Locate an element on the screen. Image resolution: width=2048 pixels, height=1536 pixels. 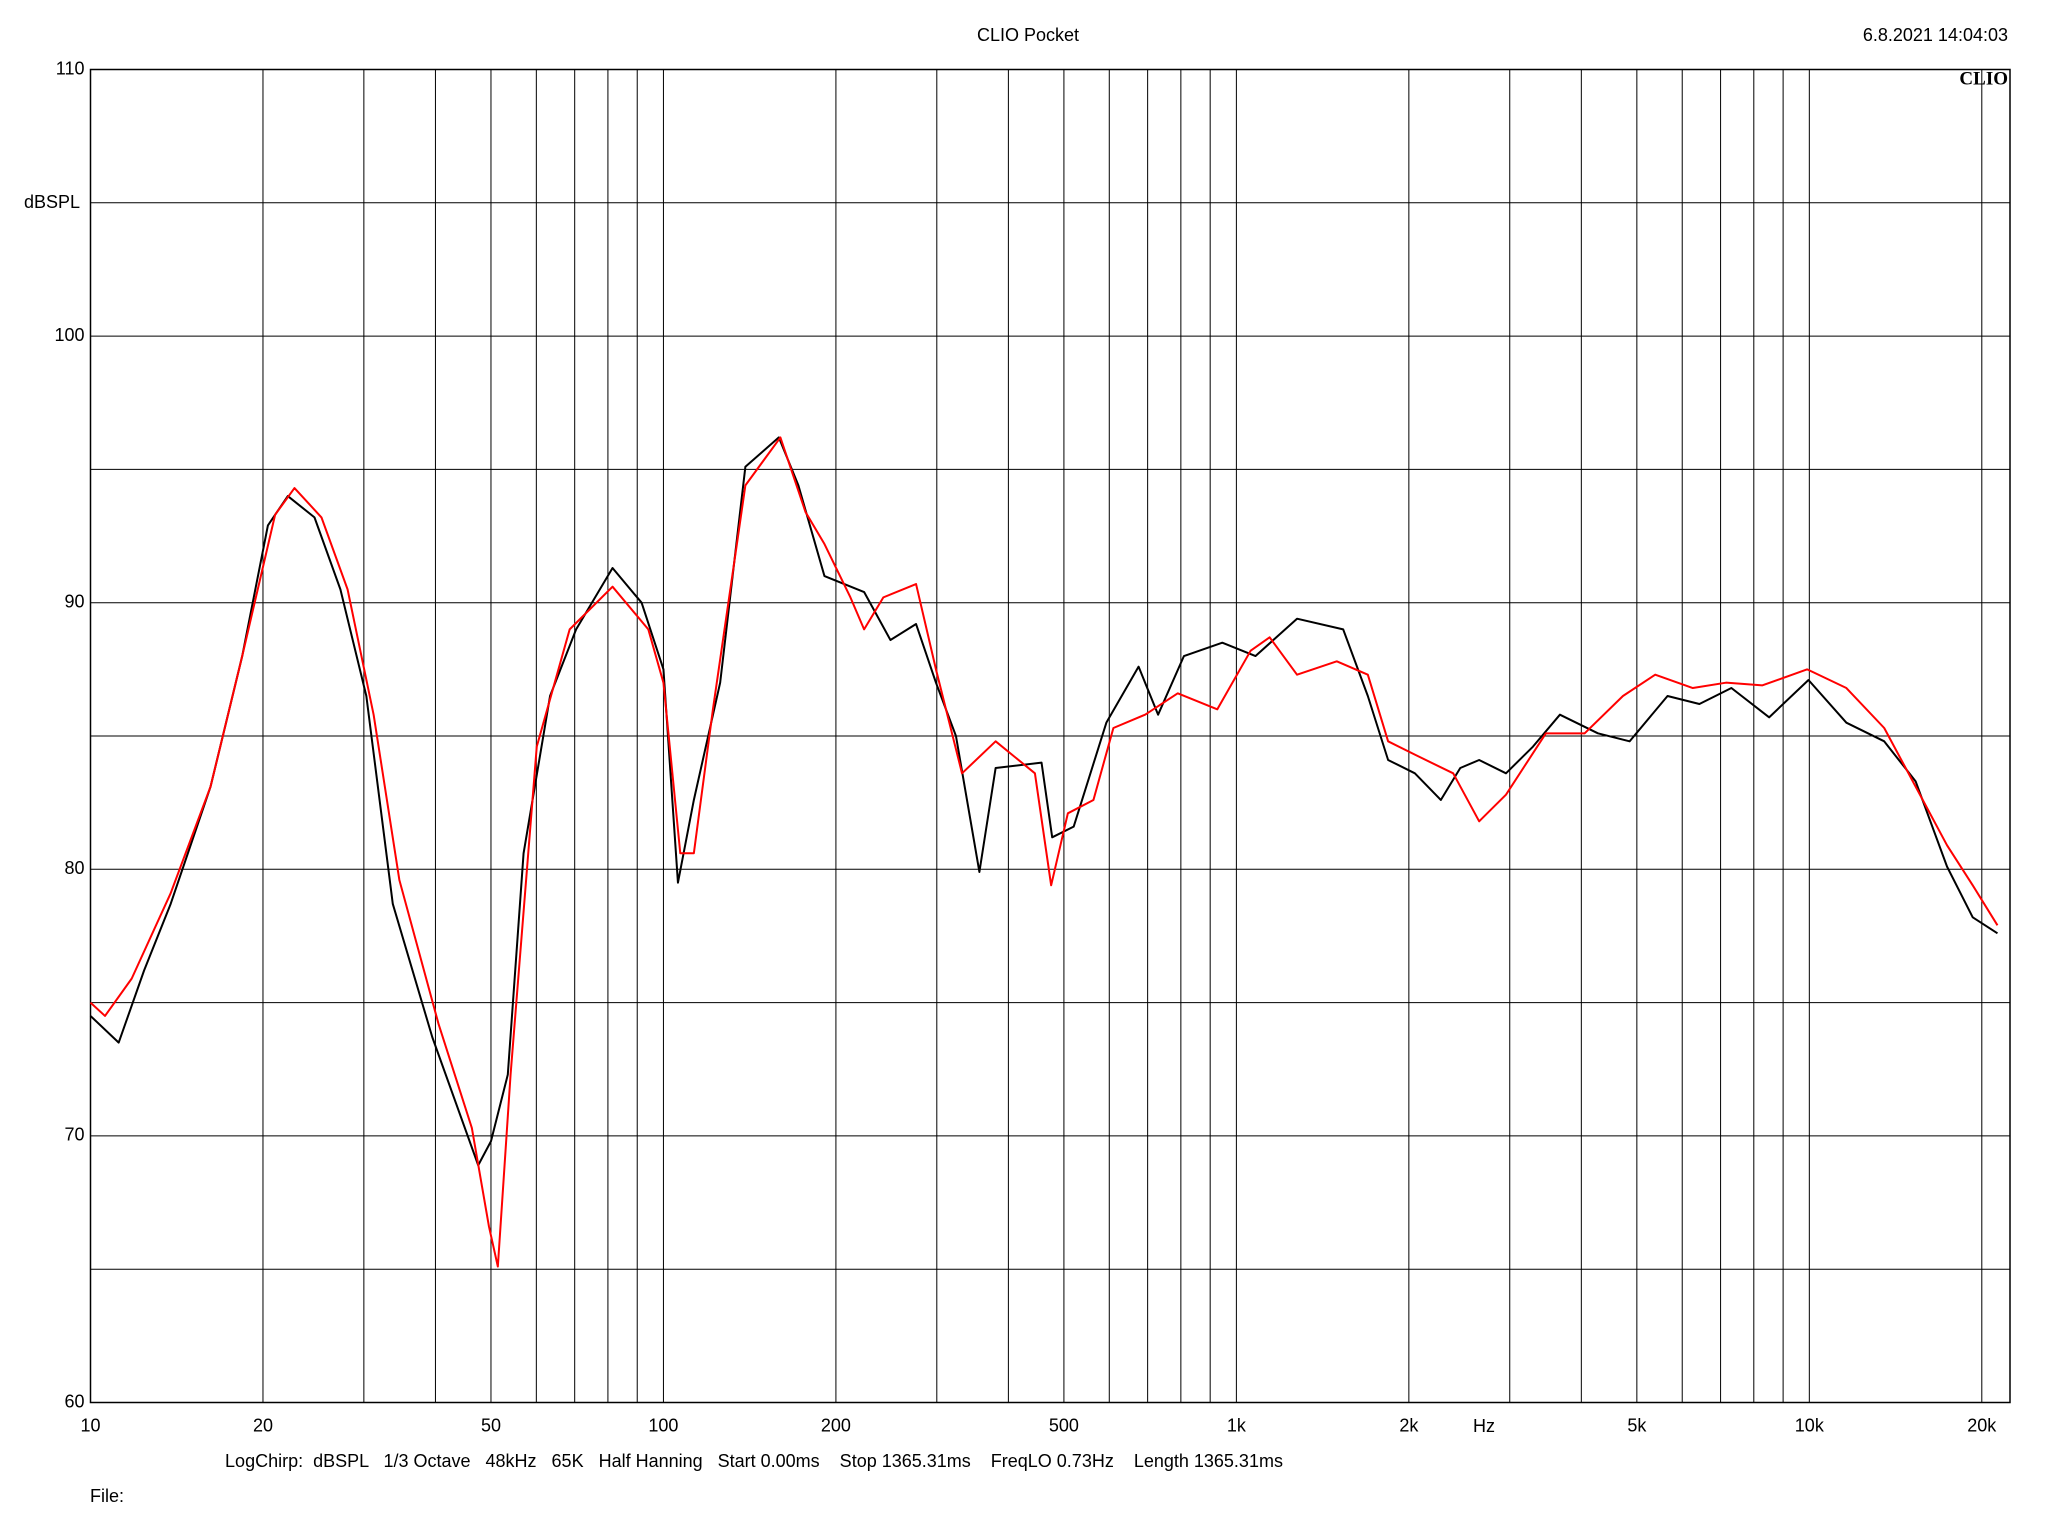
x-tick-label: 50 is located at coordinates (491, 1425).